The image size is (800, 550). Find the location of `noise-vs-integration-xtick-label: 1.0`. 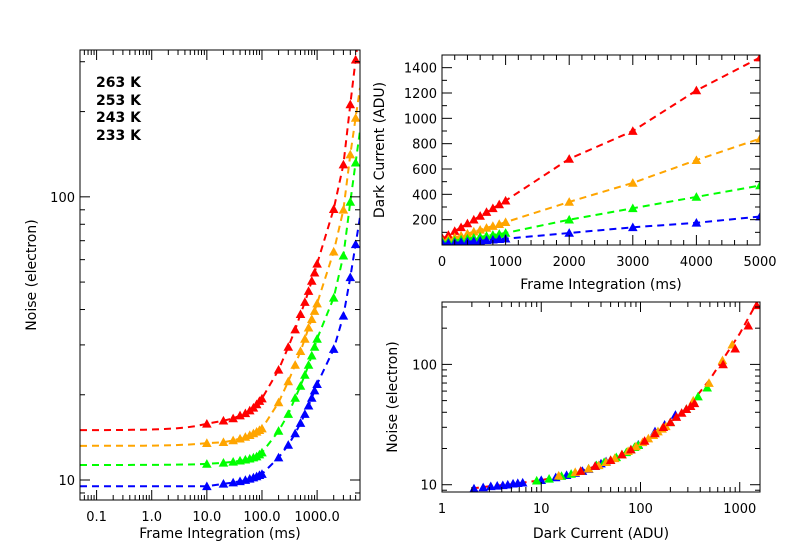

noise-vs-integration-xtick-label: 1.0 is located at coordinates (151, 517).